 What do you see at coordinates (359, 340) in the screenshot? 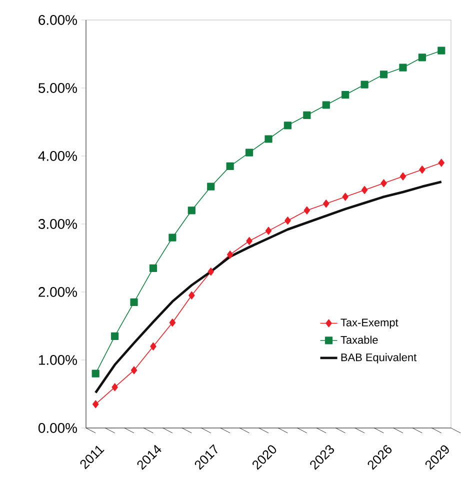
I see `legend-label: Taxable` at bounding box center [359, 340].